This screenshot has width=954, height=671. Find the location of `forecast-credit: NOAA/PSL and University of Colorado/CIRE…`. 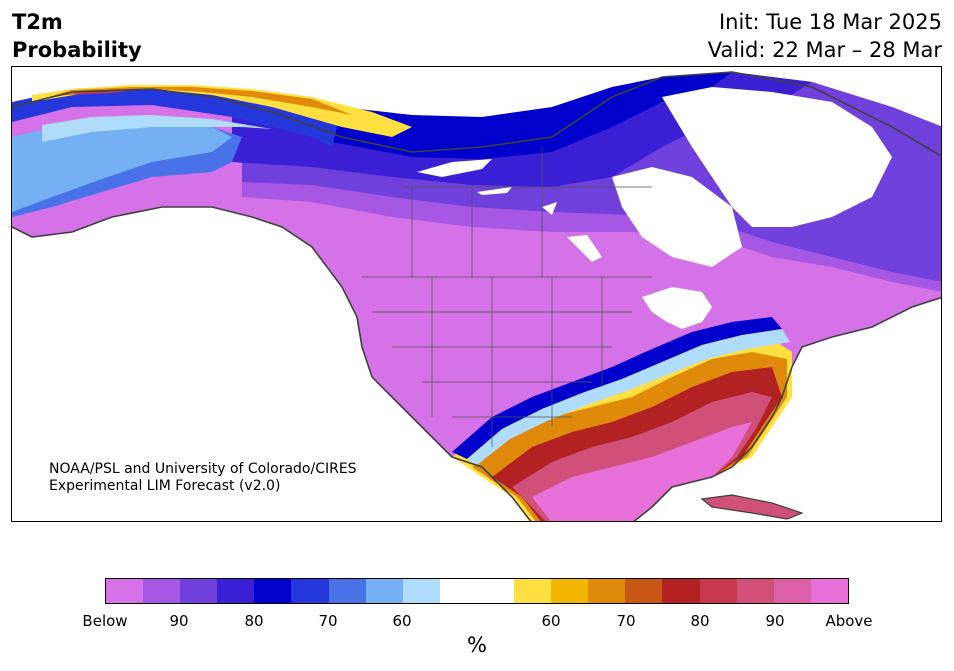

forecast-credit: NOAA/PSL and University of Colorado/CIRE… is located at coordinates (203, 478).